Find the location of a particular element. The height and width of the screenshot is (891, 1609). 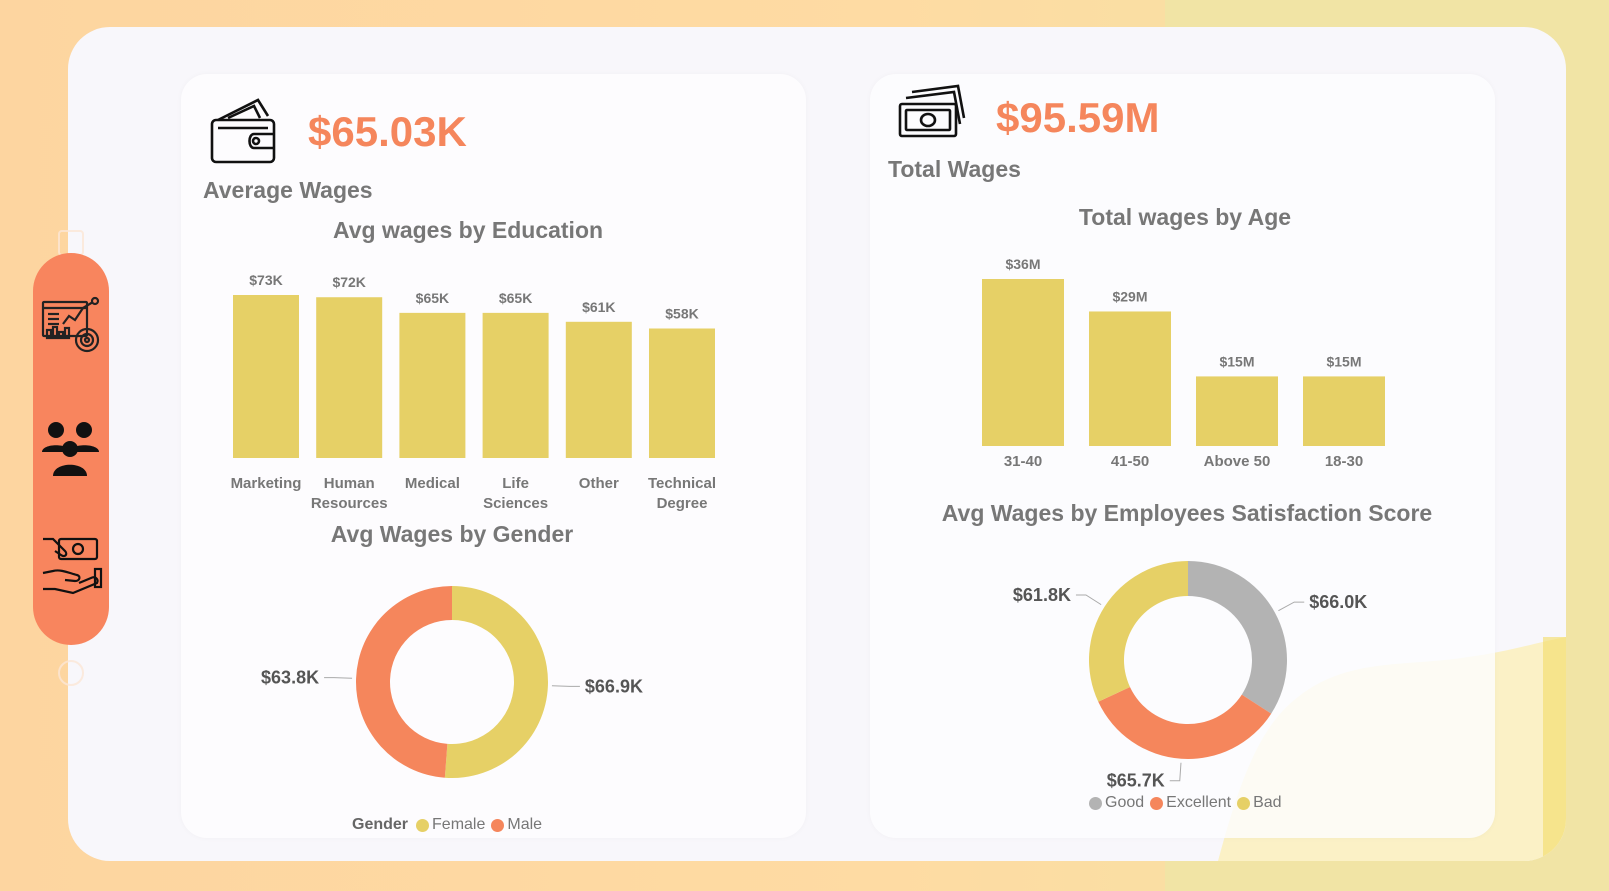

ghost-info-icon is located at coordinates (71, 673).